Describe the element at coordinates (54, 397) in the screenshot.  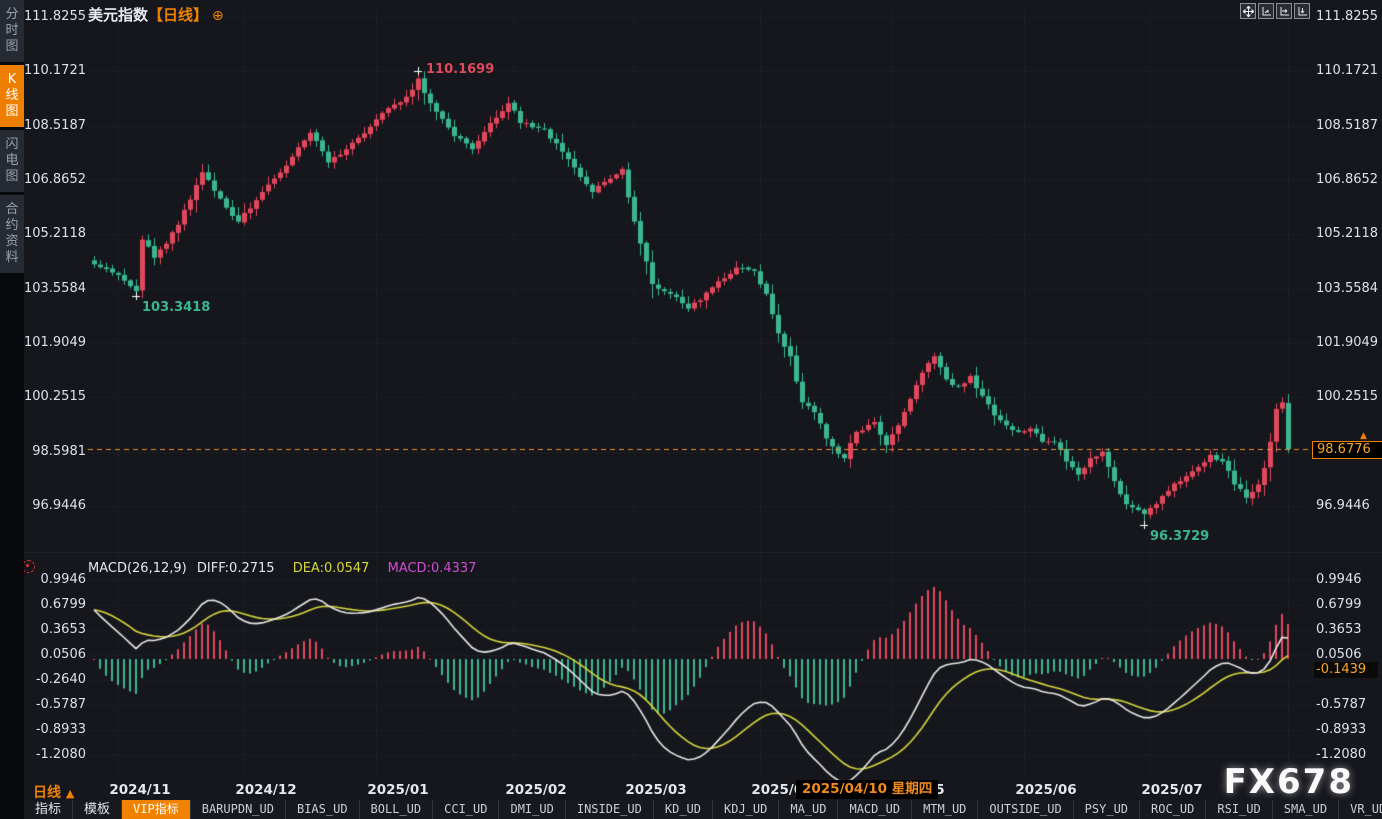
I see `price-tick-left: 100.2515` at that location.